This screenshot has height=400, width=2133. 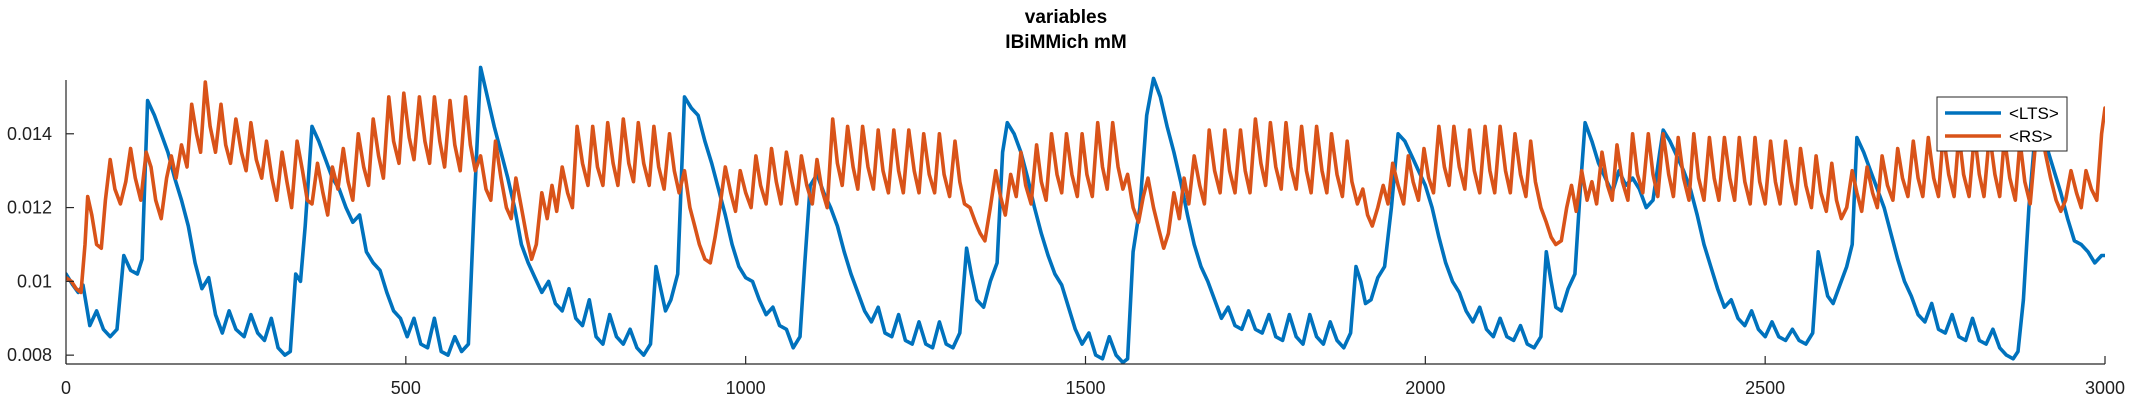 What do you see at coordinates (746, 388) in the screenshot?
I see `x-tick-label: 1000` at bounding box center [746, 388].